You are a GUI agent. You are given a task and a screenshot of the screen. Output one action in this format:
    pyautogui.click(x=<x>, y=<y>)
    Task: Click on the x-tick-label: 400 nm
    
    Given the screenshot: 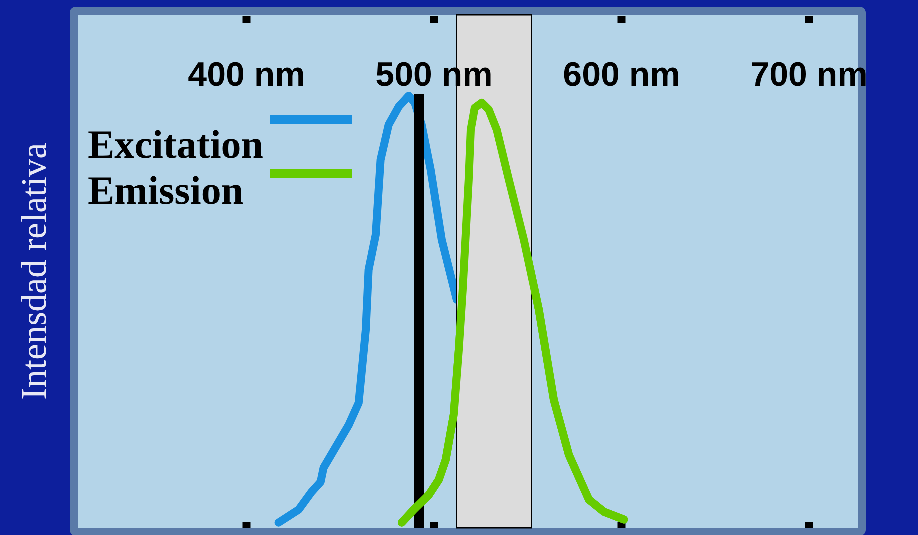 What is the action you would take?
    pyautogui.click(x=247, y=75)
    